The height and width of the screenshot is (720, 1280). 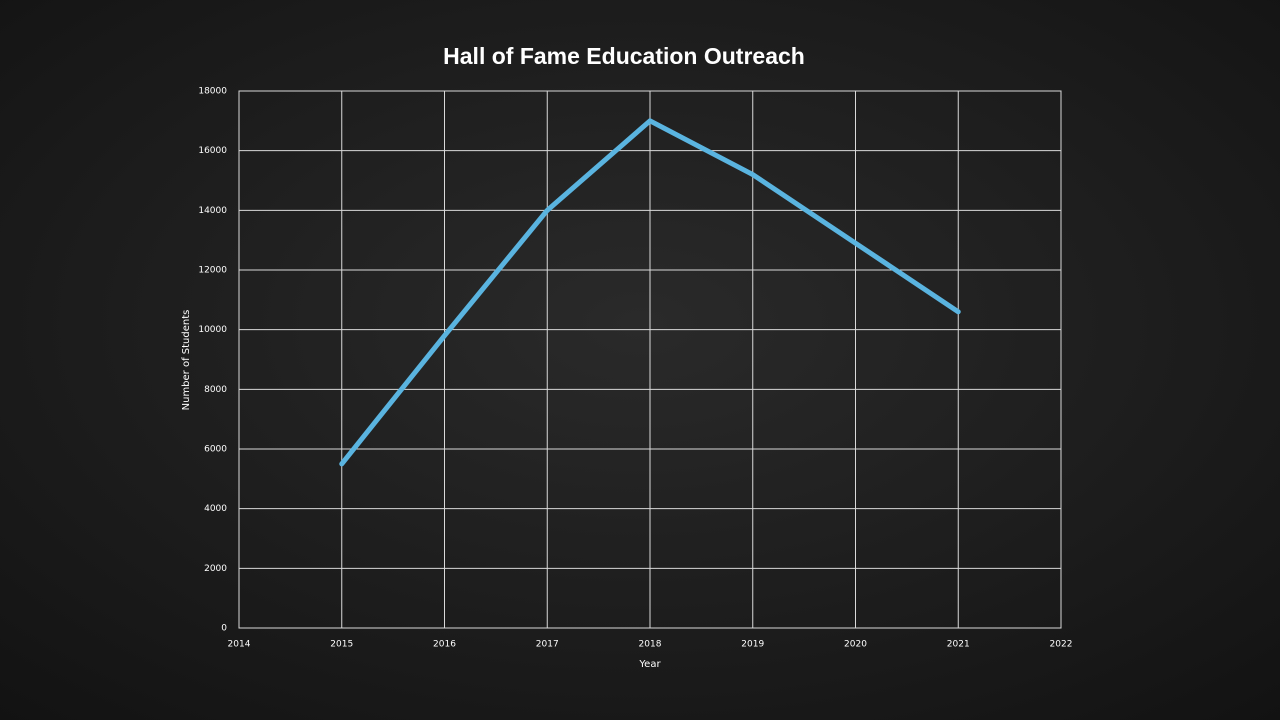 I want to click on y-tick-label: 2000, so click(x=215, y=569).